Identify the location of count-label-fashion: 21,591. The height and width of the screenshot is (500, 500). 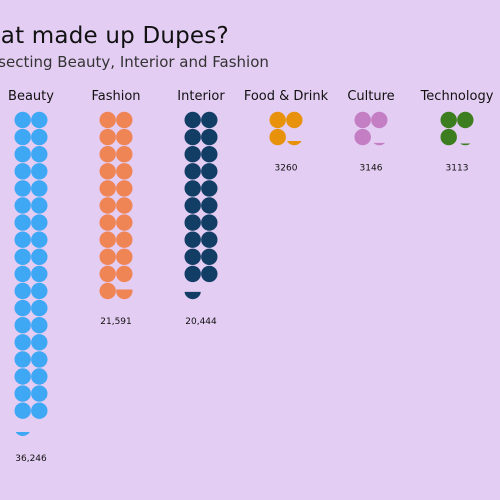
(116, 322).